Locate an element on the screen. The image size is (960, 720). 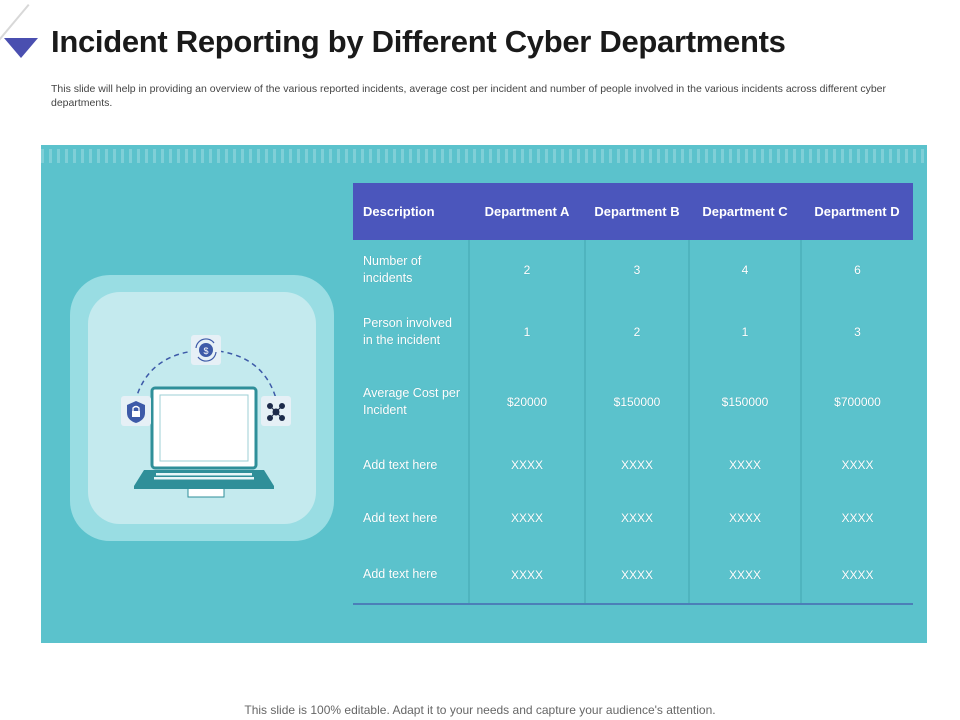
laptop-icon is located at coordinates (204, 442).